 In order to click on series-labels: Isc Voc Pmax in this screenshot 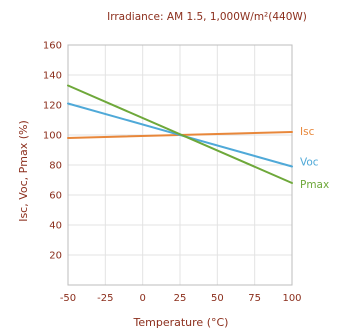, I will do `click(314, 158)`.